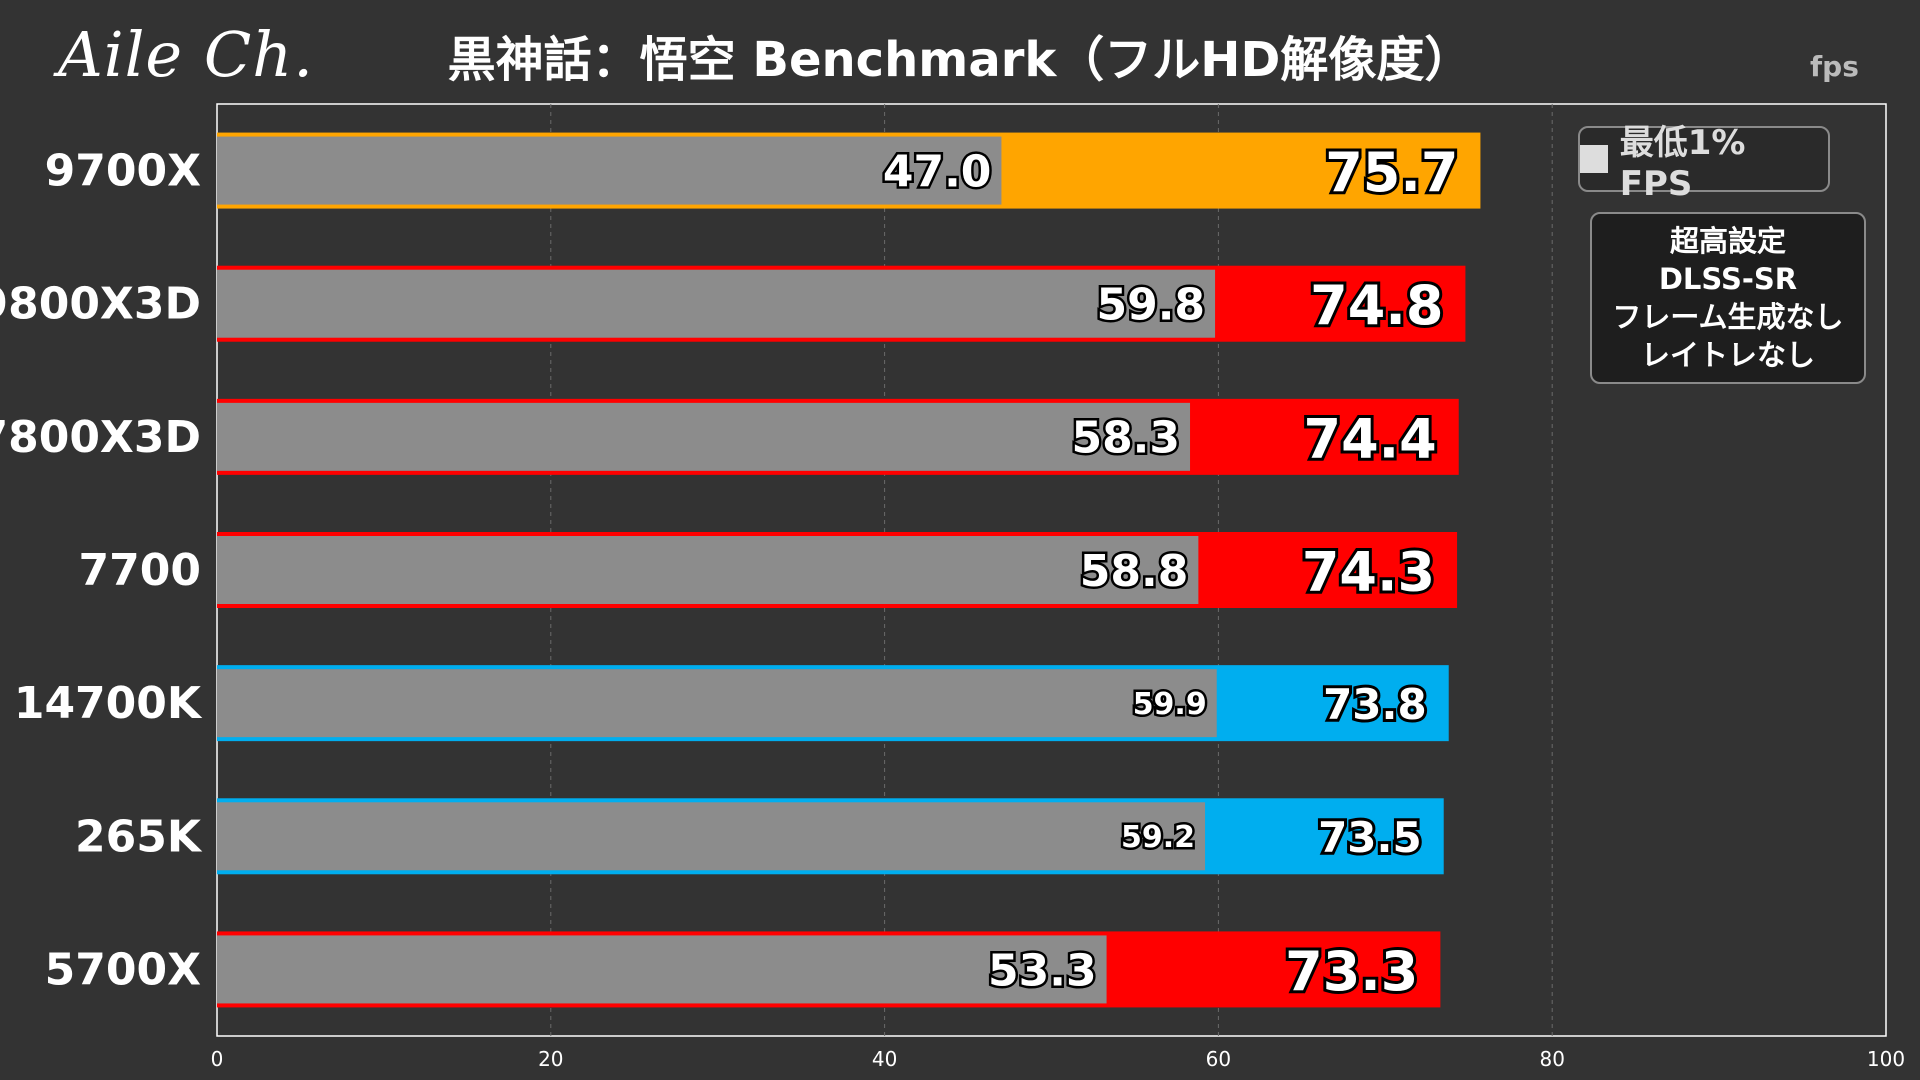 The image size is (1920, 1080). Describe the element at coordinates (140, 570) in the screenshot. I see `category-label: 7700` at that location.